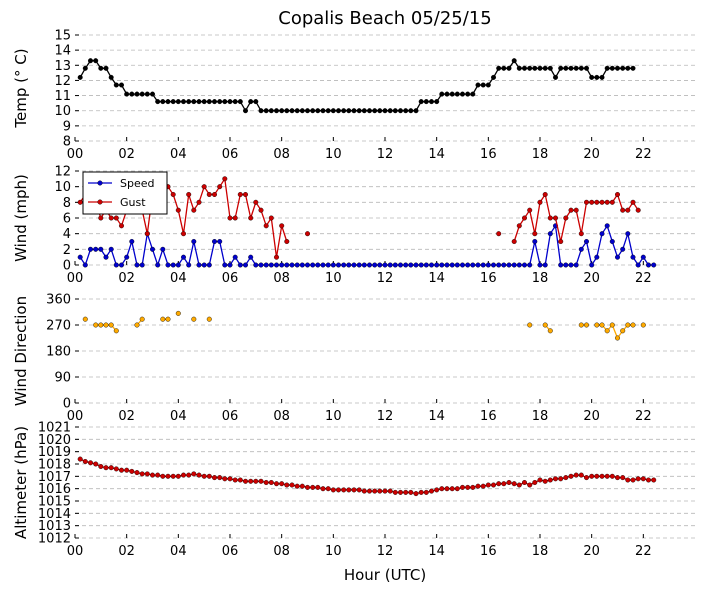 The image size is (705, 594). Describe the element at coordinates (540, 551) in the screenshot. I see `x-tick-label: 18` at that location.